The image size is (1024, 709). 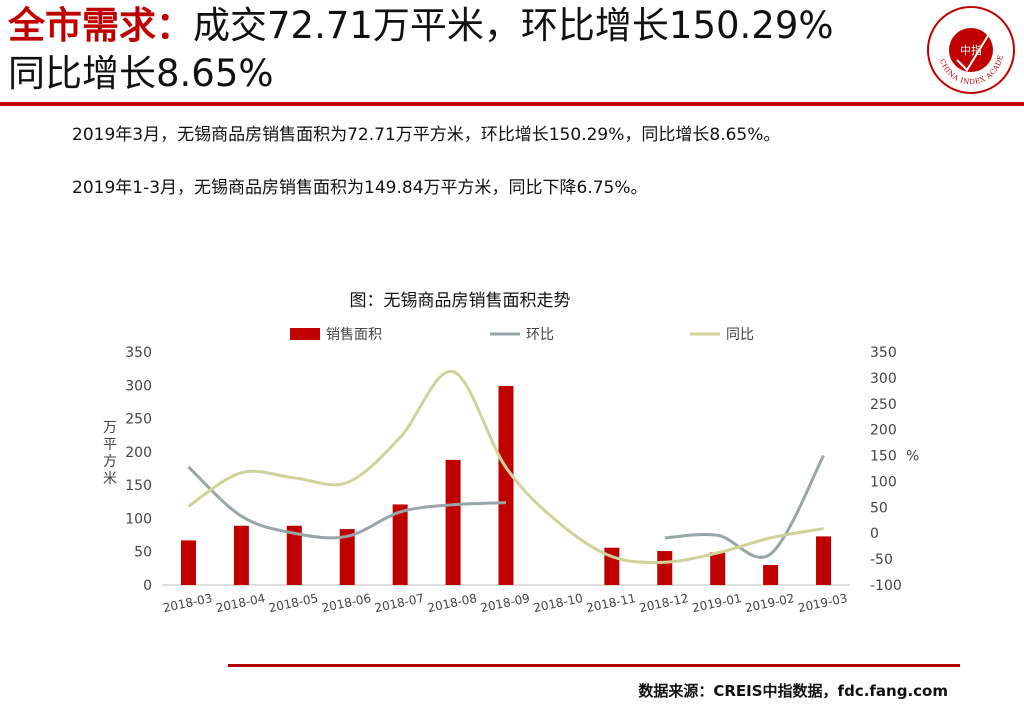 What do you see at coordinates (883, 431) in the screenshot?
I see `y-right-tick-6: 200` at bounding box center [883, 431].